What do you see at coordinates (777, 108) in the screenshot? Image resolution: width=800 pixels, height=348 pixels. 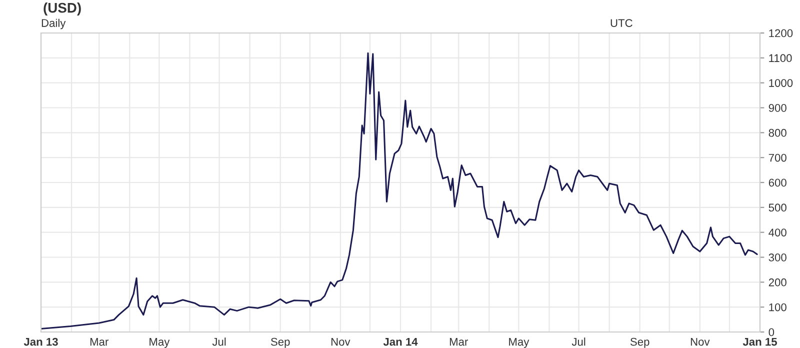 I see `y-tick-label: 900` at bounding box center [777, 108].